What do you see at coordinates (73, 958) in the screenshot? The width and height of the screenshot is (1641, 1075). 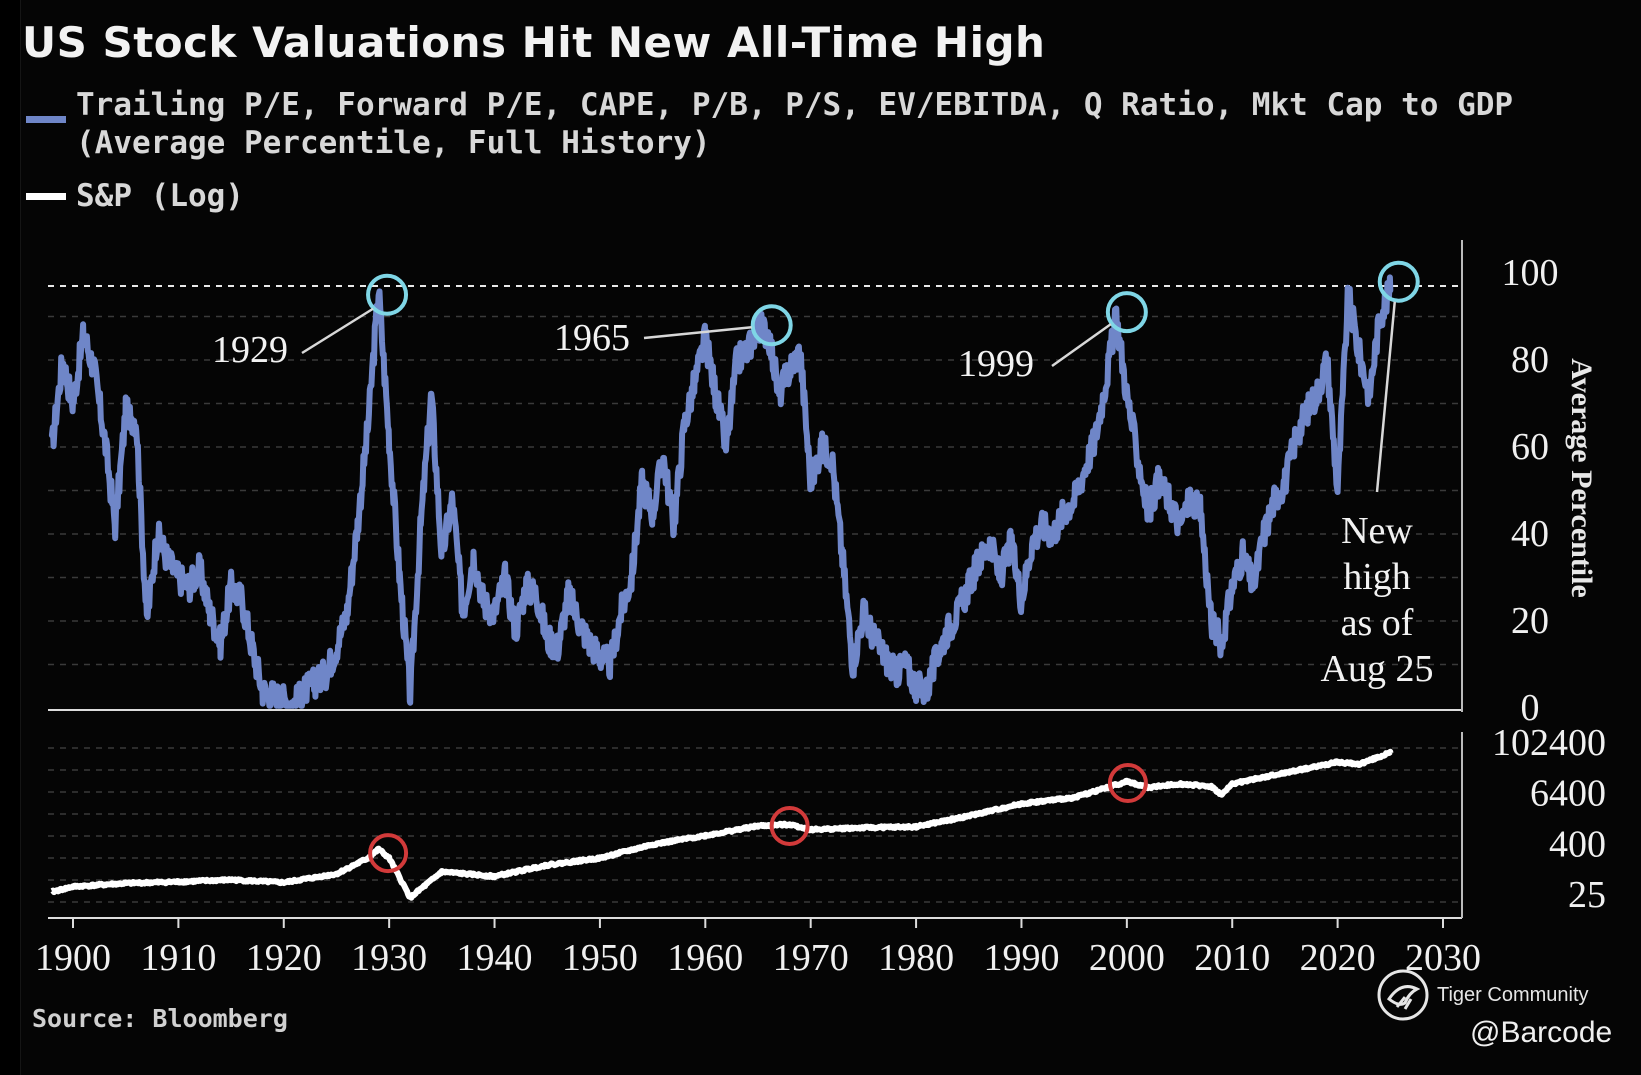 I see `x-tick-label: 1900` at bounding box center [73, 958].